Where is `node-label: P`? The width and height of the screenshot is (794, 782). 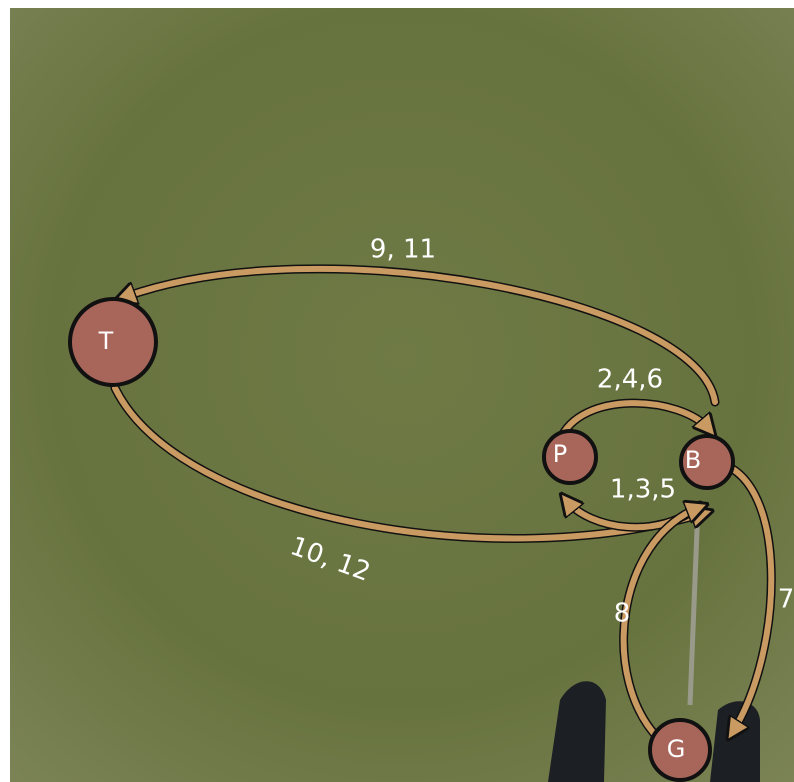
node-label: P is located at coordinates (560, 454).